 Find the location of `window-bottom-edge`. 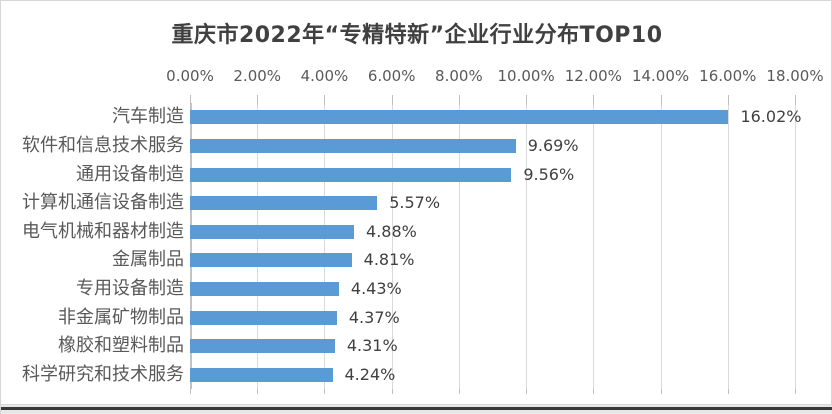

window-bottom-edge is located at coordinates (416, 408).